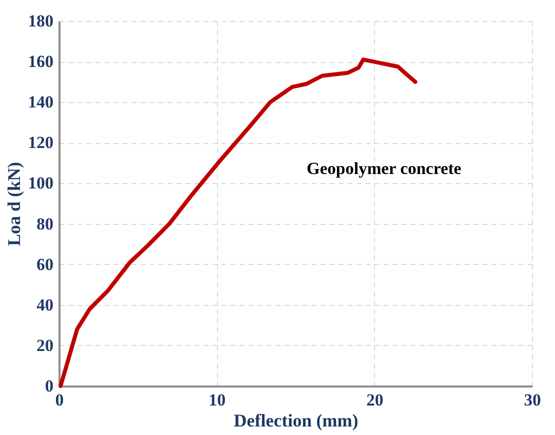  What do you see at coordinates (532, 400) in the screenshot?
I see `x-tick-label: 30` at bounding box center [532, 400].